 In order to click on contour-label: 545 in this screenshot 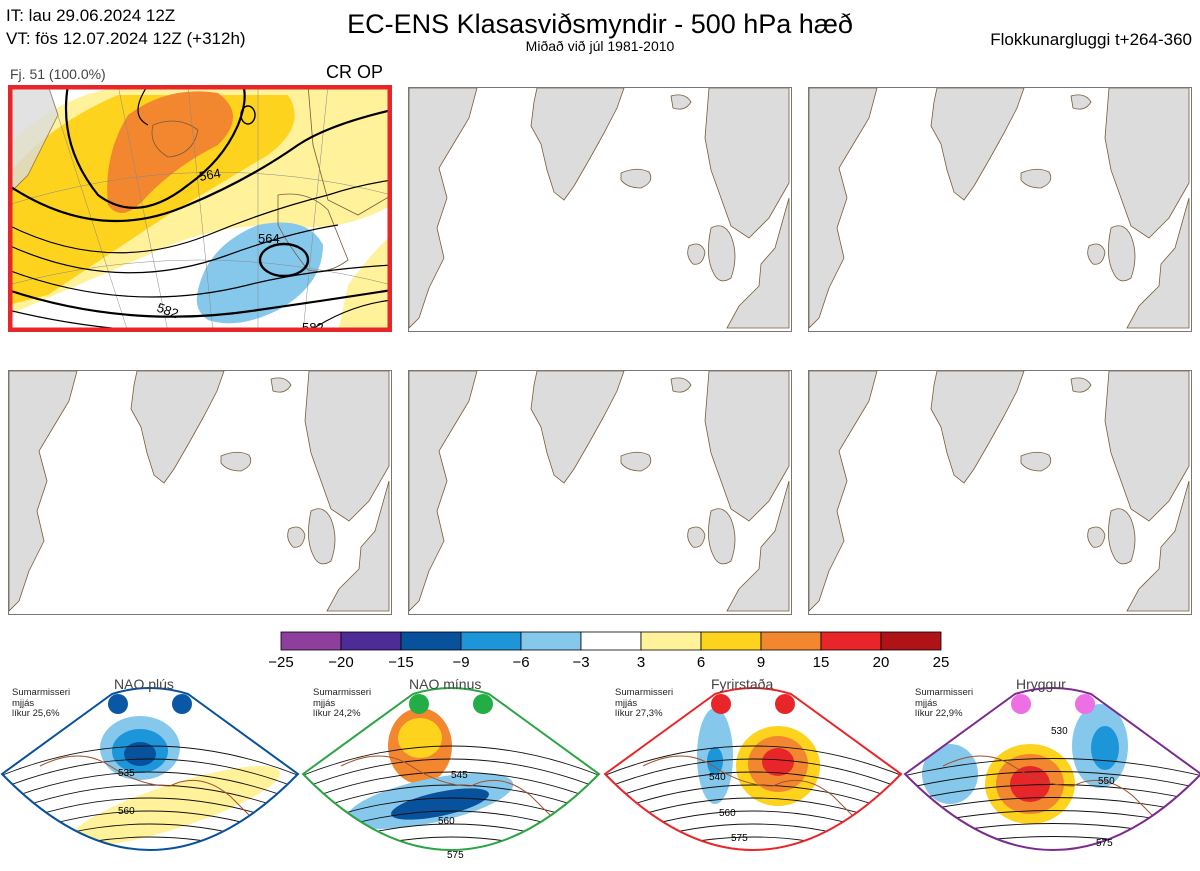, I will do `click(459, 775)`.